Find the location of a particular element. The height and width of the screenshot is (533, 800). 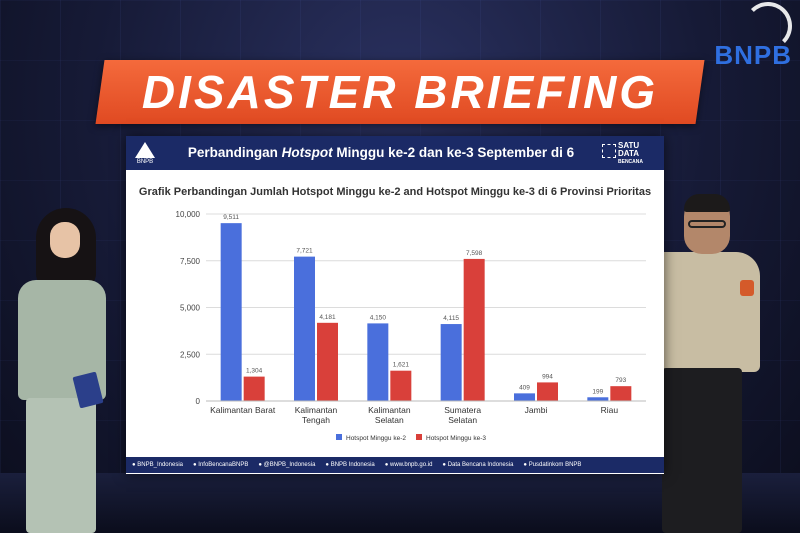

data-label: 4,150 is located at coordinates (378, 317).